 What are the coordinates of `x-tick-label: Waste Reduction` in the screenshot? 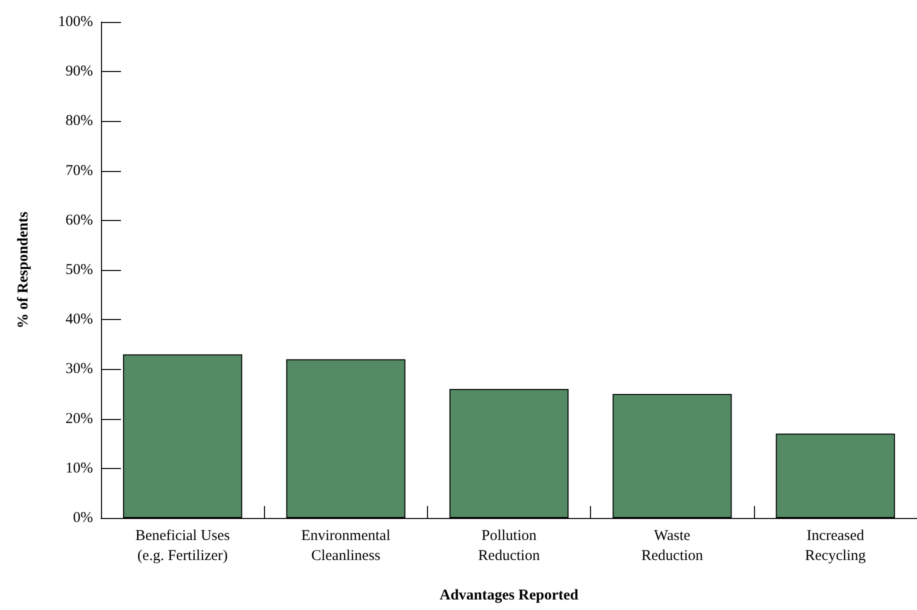 It's located at (672, 546).